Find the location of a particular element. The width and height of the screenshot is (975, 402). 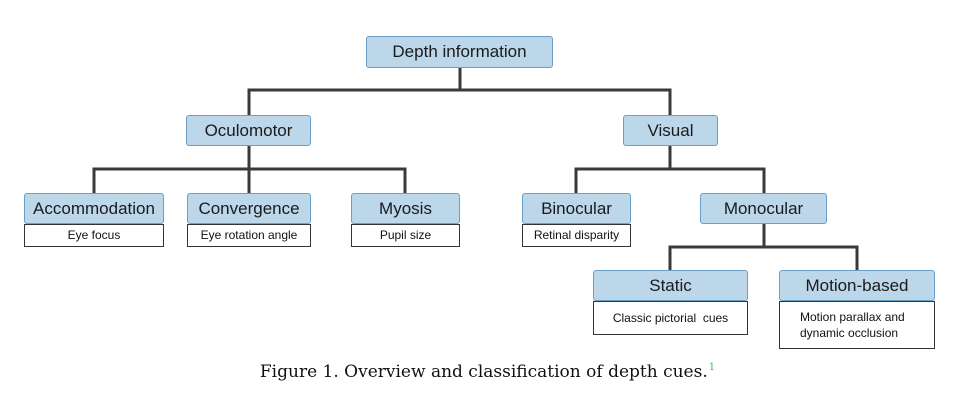

connector-oculomotor is located at coordinates (249, 169).